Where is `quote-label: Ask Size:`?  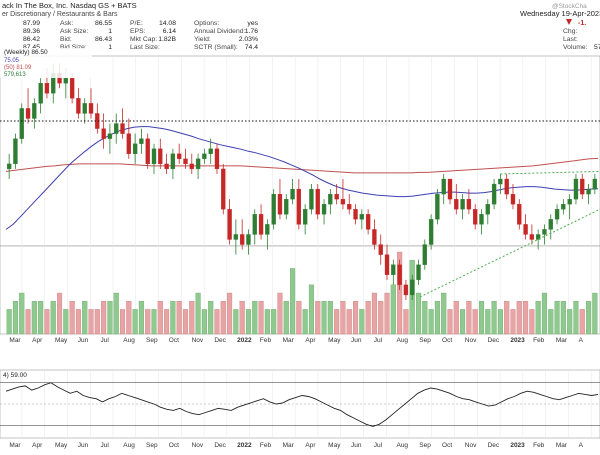 quote-label: Ask Size: is located at coordinates (74, 31).